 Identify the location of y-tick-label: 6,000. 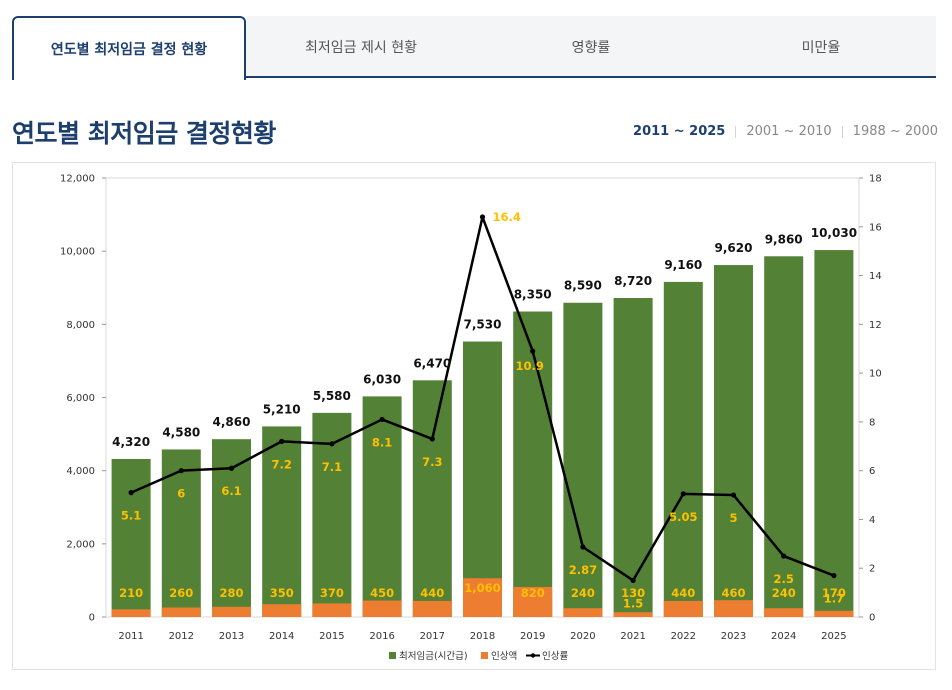
(80, 398).